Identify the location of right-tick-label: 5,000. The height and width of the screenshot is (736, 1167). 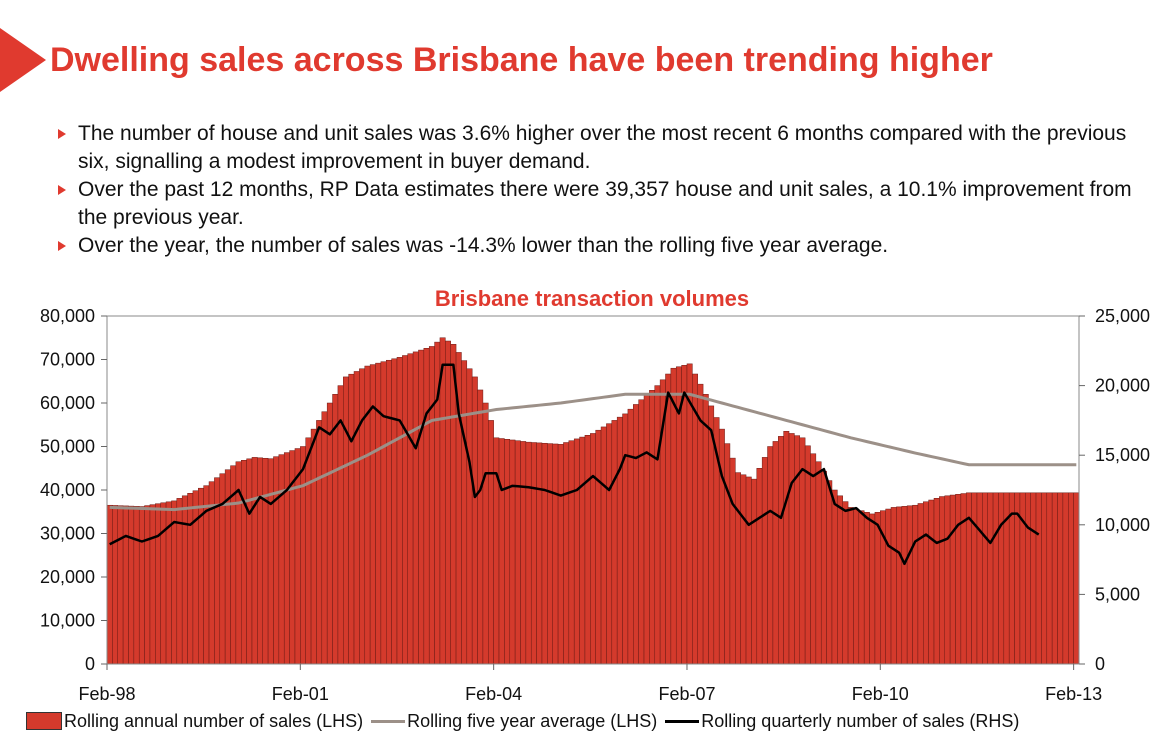
(1117, 594).